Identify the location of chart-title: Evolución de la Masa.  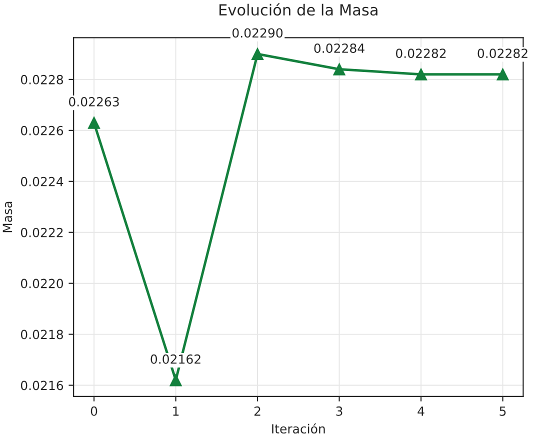
(298, 9).